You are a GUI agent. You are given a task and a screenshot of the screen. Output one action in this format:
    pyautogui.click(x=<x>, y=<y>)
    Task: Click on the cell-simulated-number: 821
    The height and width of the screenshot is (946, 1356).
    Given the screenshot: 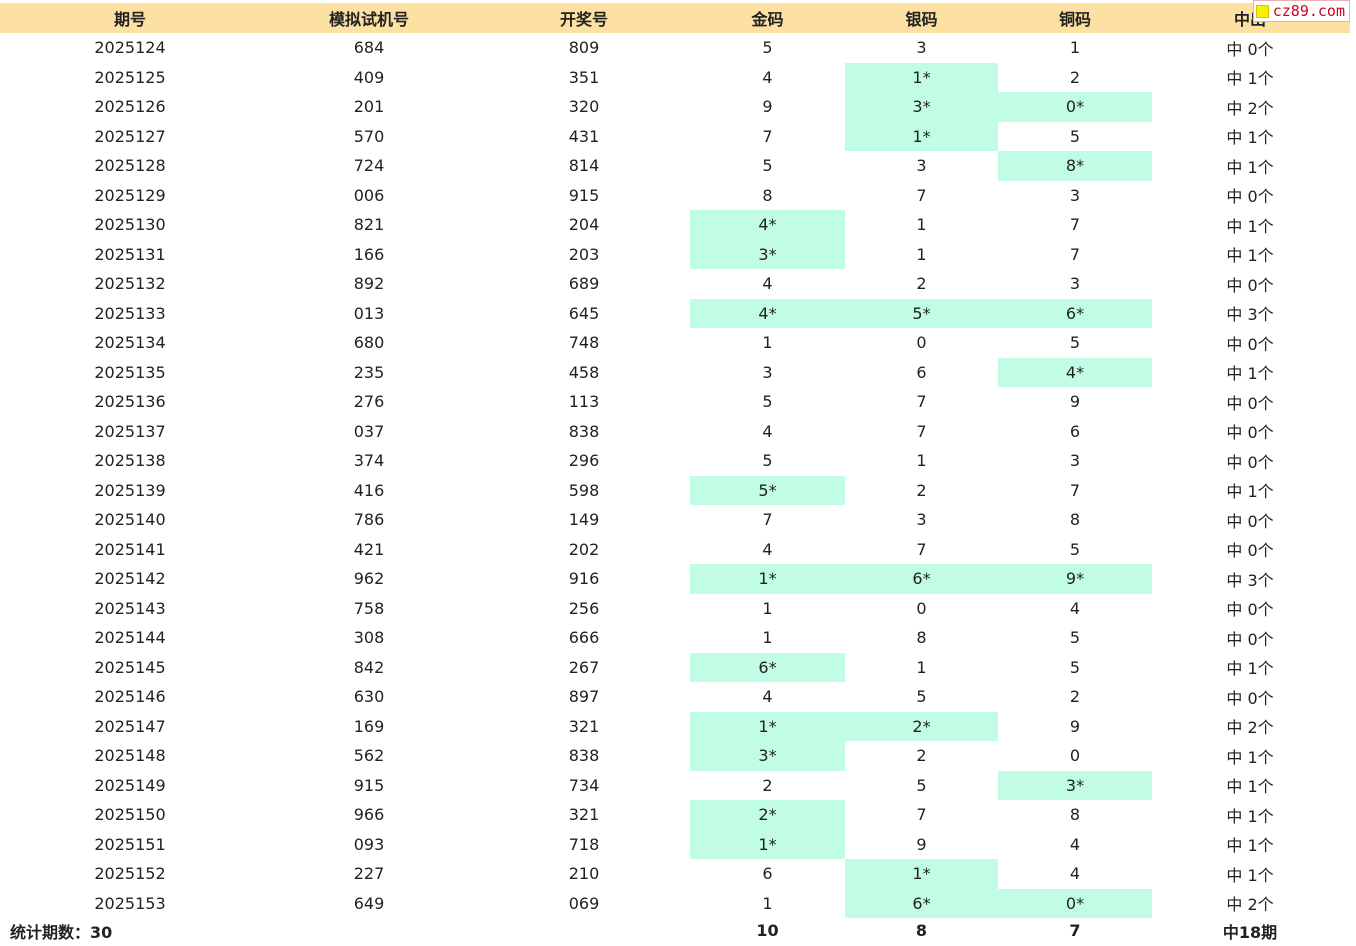 What is the action you would take?
    pyautogui.click(x=369, y=225)
    